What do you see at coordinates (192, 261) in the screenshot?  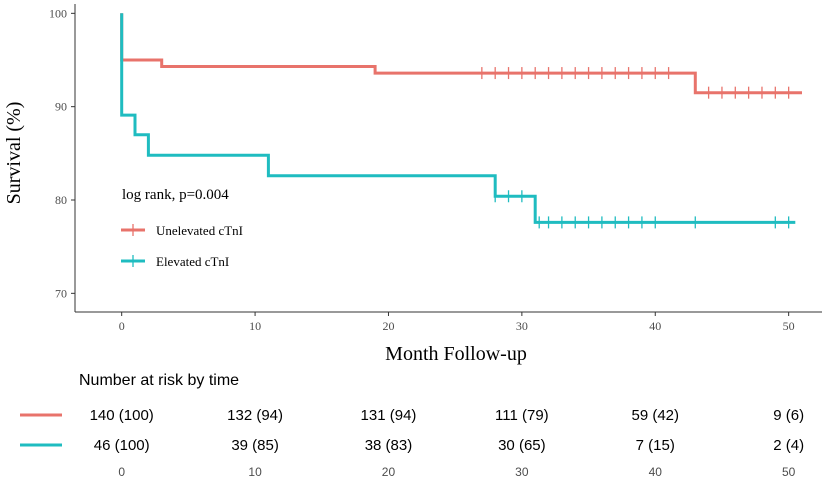 I see `legend-label-elevated: Elevated cTnI` at bounding box center [192, 261].